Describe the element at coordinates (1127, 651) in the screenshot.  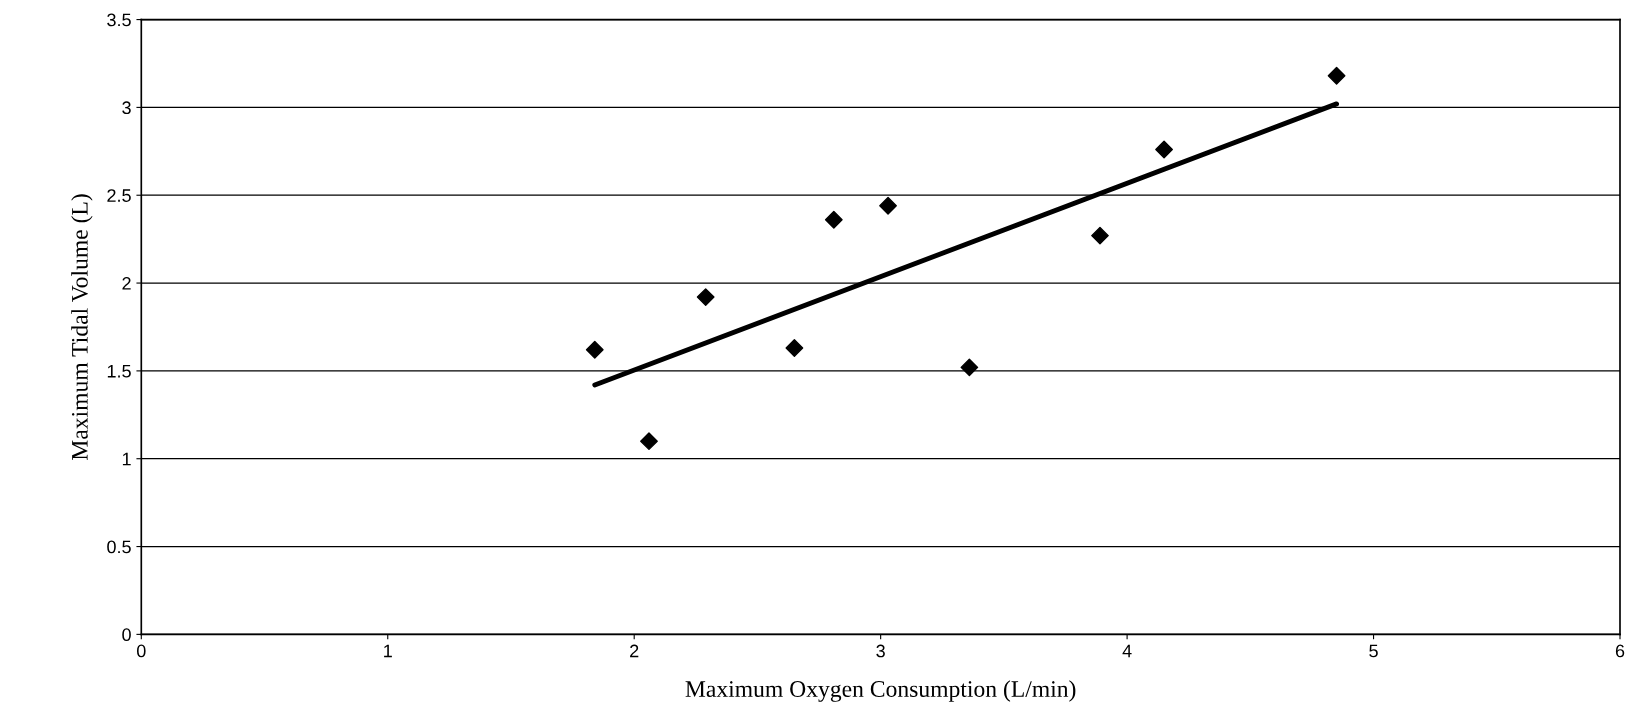
I see `x-tick-label: 4` at that location.